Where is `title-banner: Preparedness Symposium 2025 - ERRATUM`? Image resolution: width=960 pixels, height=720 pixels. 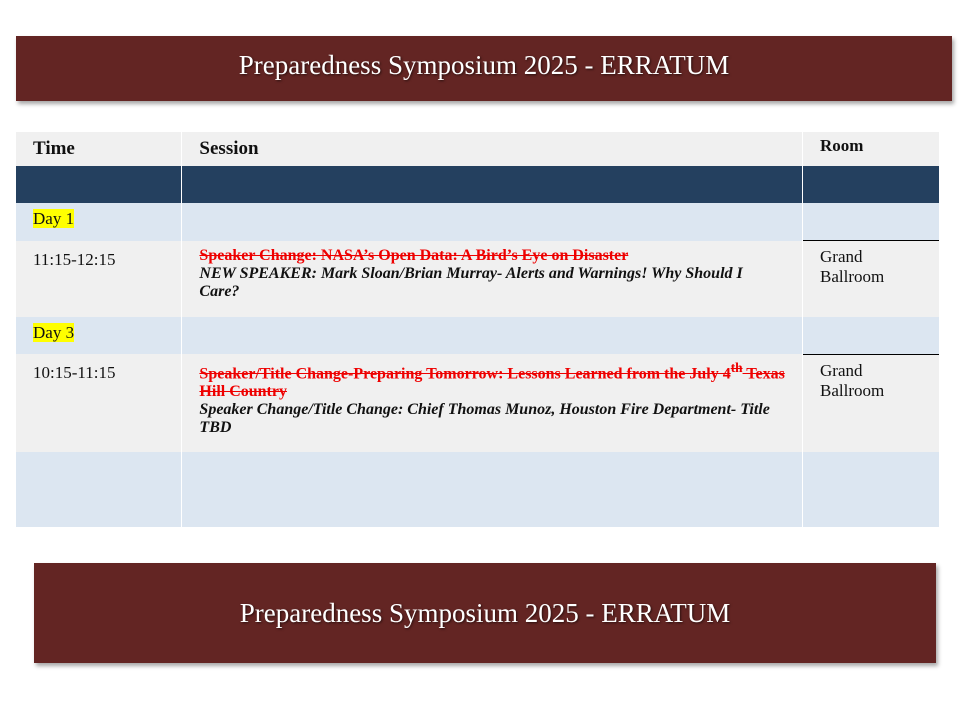 title-banner: Preparedness Symposium 2025 - ERRATUM is located at coordinates (484, 68).